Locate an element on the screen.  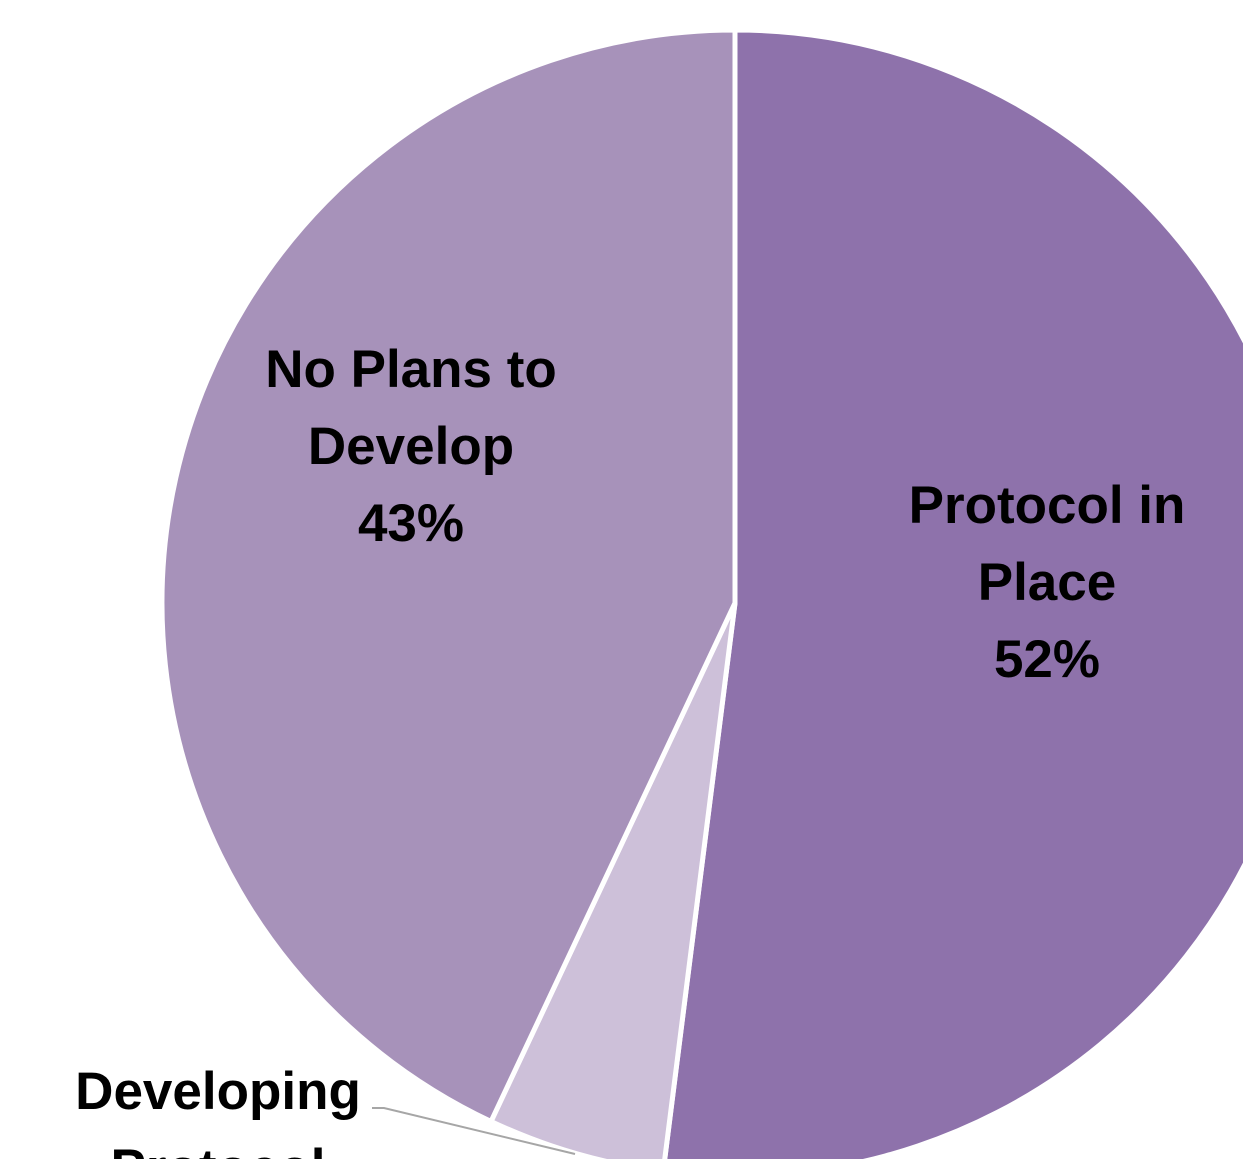
slice-label-line: Developing is located at coordinates (218, 1091).